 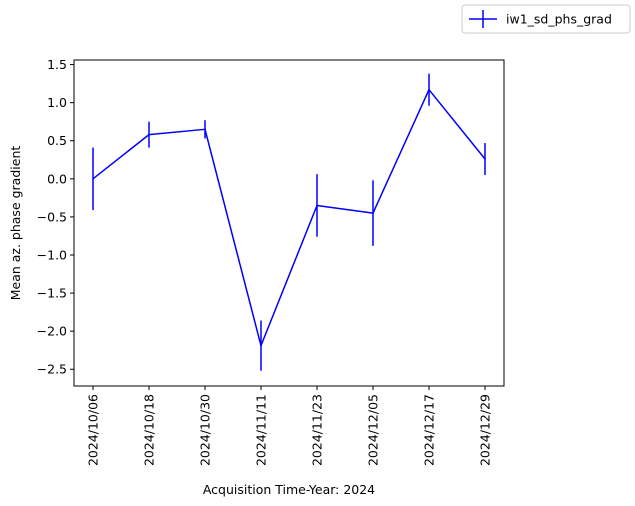 What do you see at coordinates (52, 254) in the screenshot?
I see `y-tick-label: −1.0` at bounding box center [52, 254].